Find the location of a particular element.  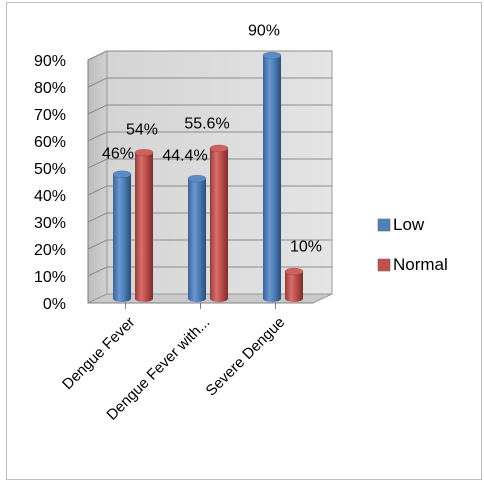

category-label: Dengue Fever is located at coordinates (98, 353).